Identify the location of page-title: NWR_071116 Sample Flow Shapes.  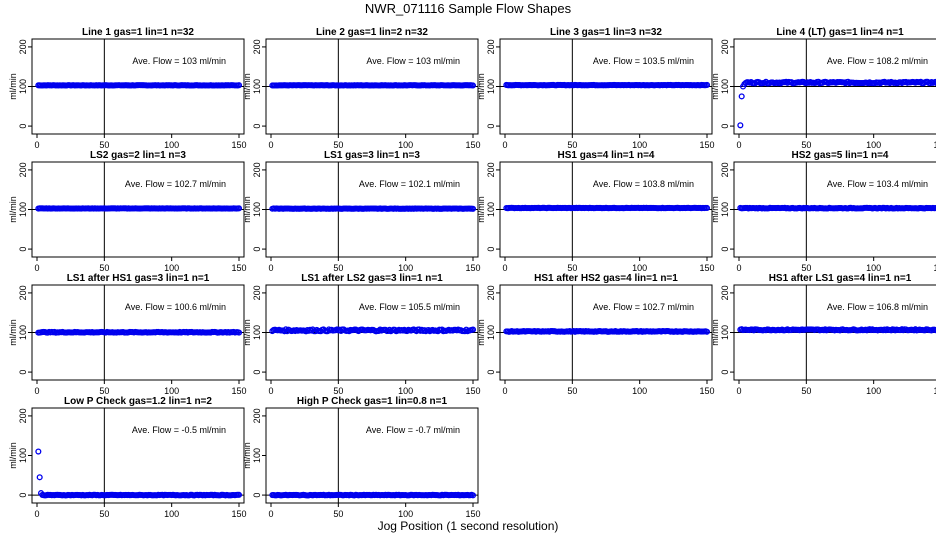
(468, 8).